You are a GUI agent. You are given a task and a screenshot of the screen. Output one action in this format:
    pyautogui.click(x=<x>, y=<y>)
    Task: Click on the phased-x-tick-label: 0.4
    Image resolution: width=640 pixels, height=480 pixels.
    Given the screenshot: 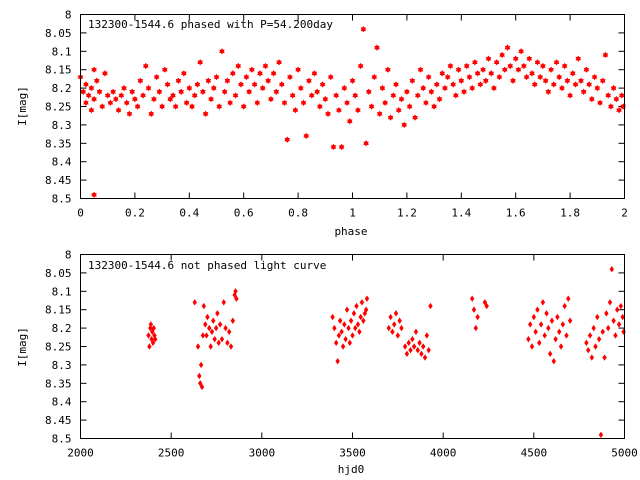 What is the action you would take?
    pyautogui.click(x=189, y=213)
    